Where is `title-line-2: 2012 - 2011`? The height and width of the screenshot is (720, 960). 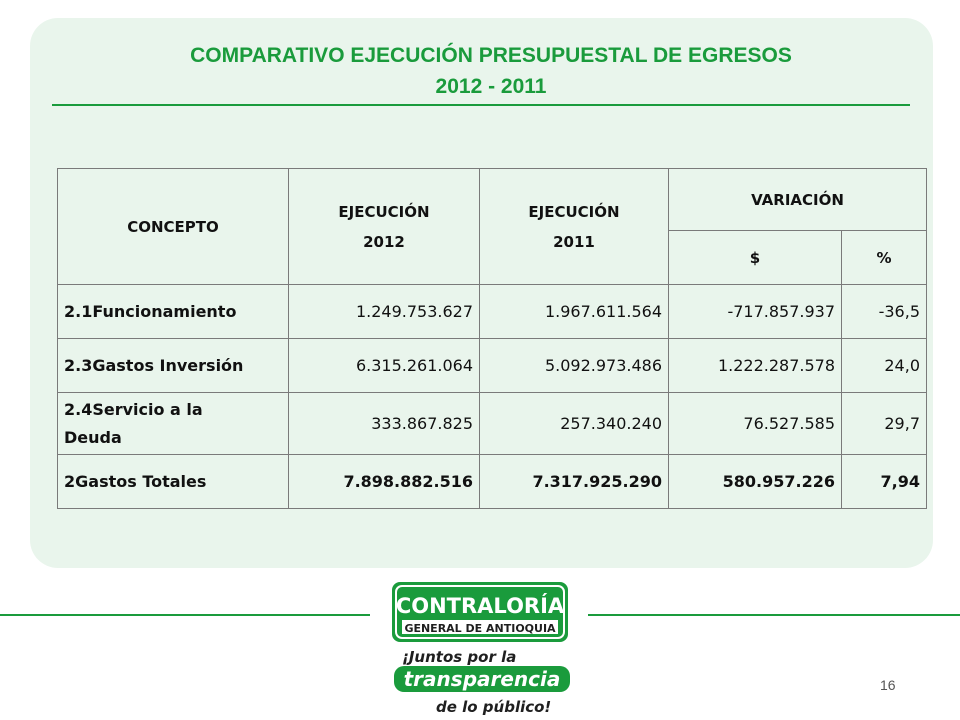
title-line-2: 2012 - 2011 is located at coordinates (491, 86).